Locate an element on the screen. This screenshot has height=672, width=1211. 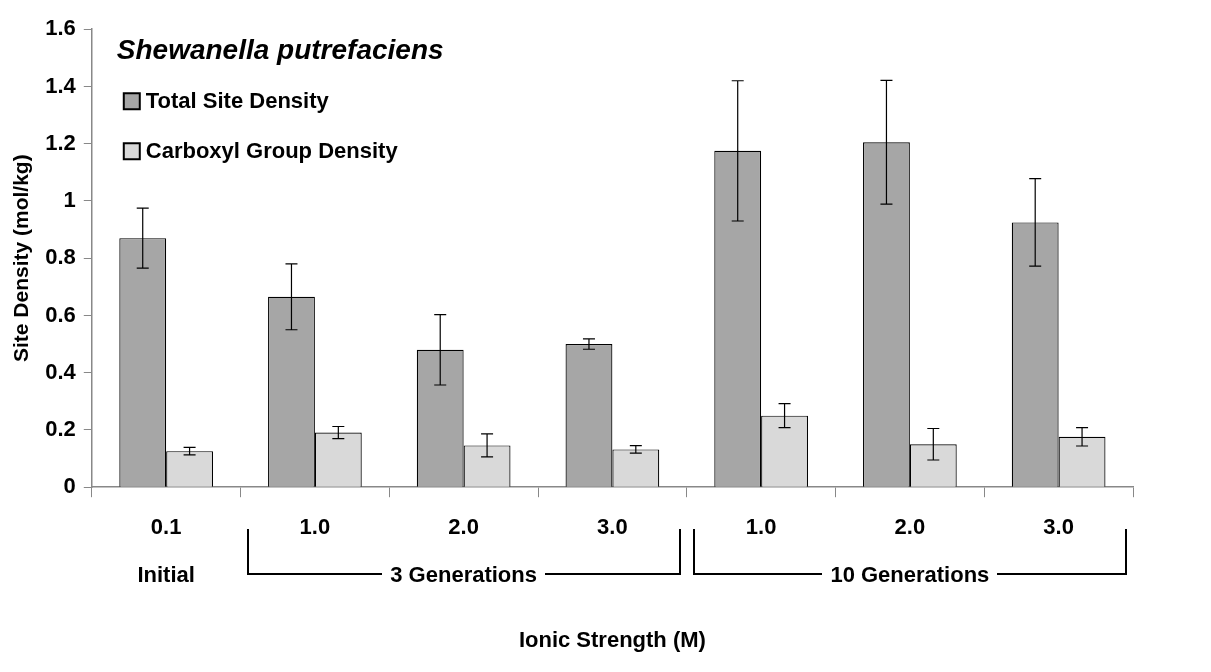
y-tick-label: 1.2 is located at coordinates (60, 142).